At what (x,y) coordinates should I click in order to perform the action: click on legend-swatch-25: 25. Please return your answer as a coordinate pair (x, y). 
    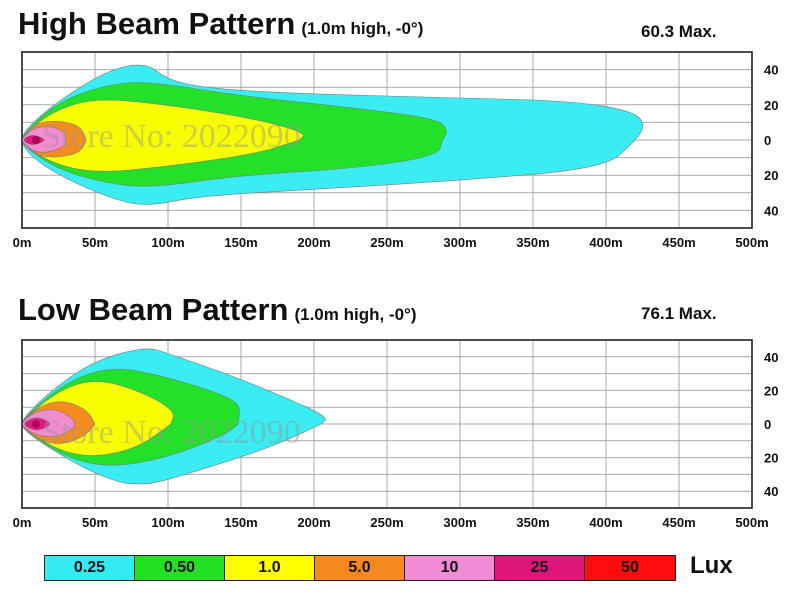
    Looking at the image, I should click on (540, 568).